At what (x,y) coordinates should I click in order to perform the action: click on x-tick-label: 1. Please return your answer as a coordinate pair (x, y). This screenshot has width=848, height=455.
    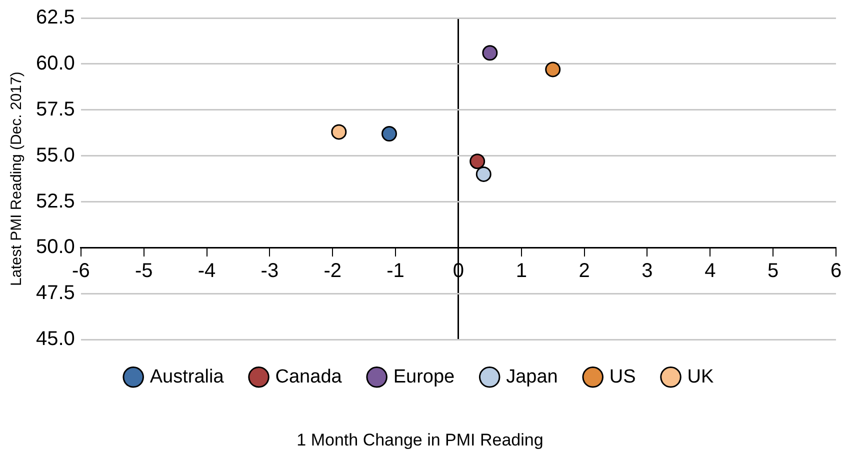
    Looking at the image, I should click on (521, 271).